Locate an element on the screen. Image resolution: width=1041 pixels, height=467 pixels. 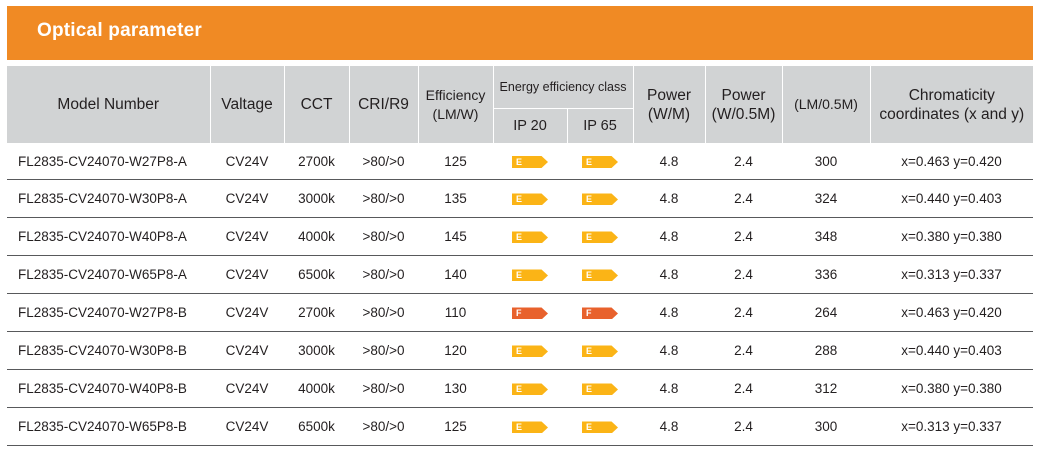
cell-lumen: 324 is located at coordinates (826, 198).